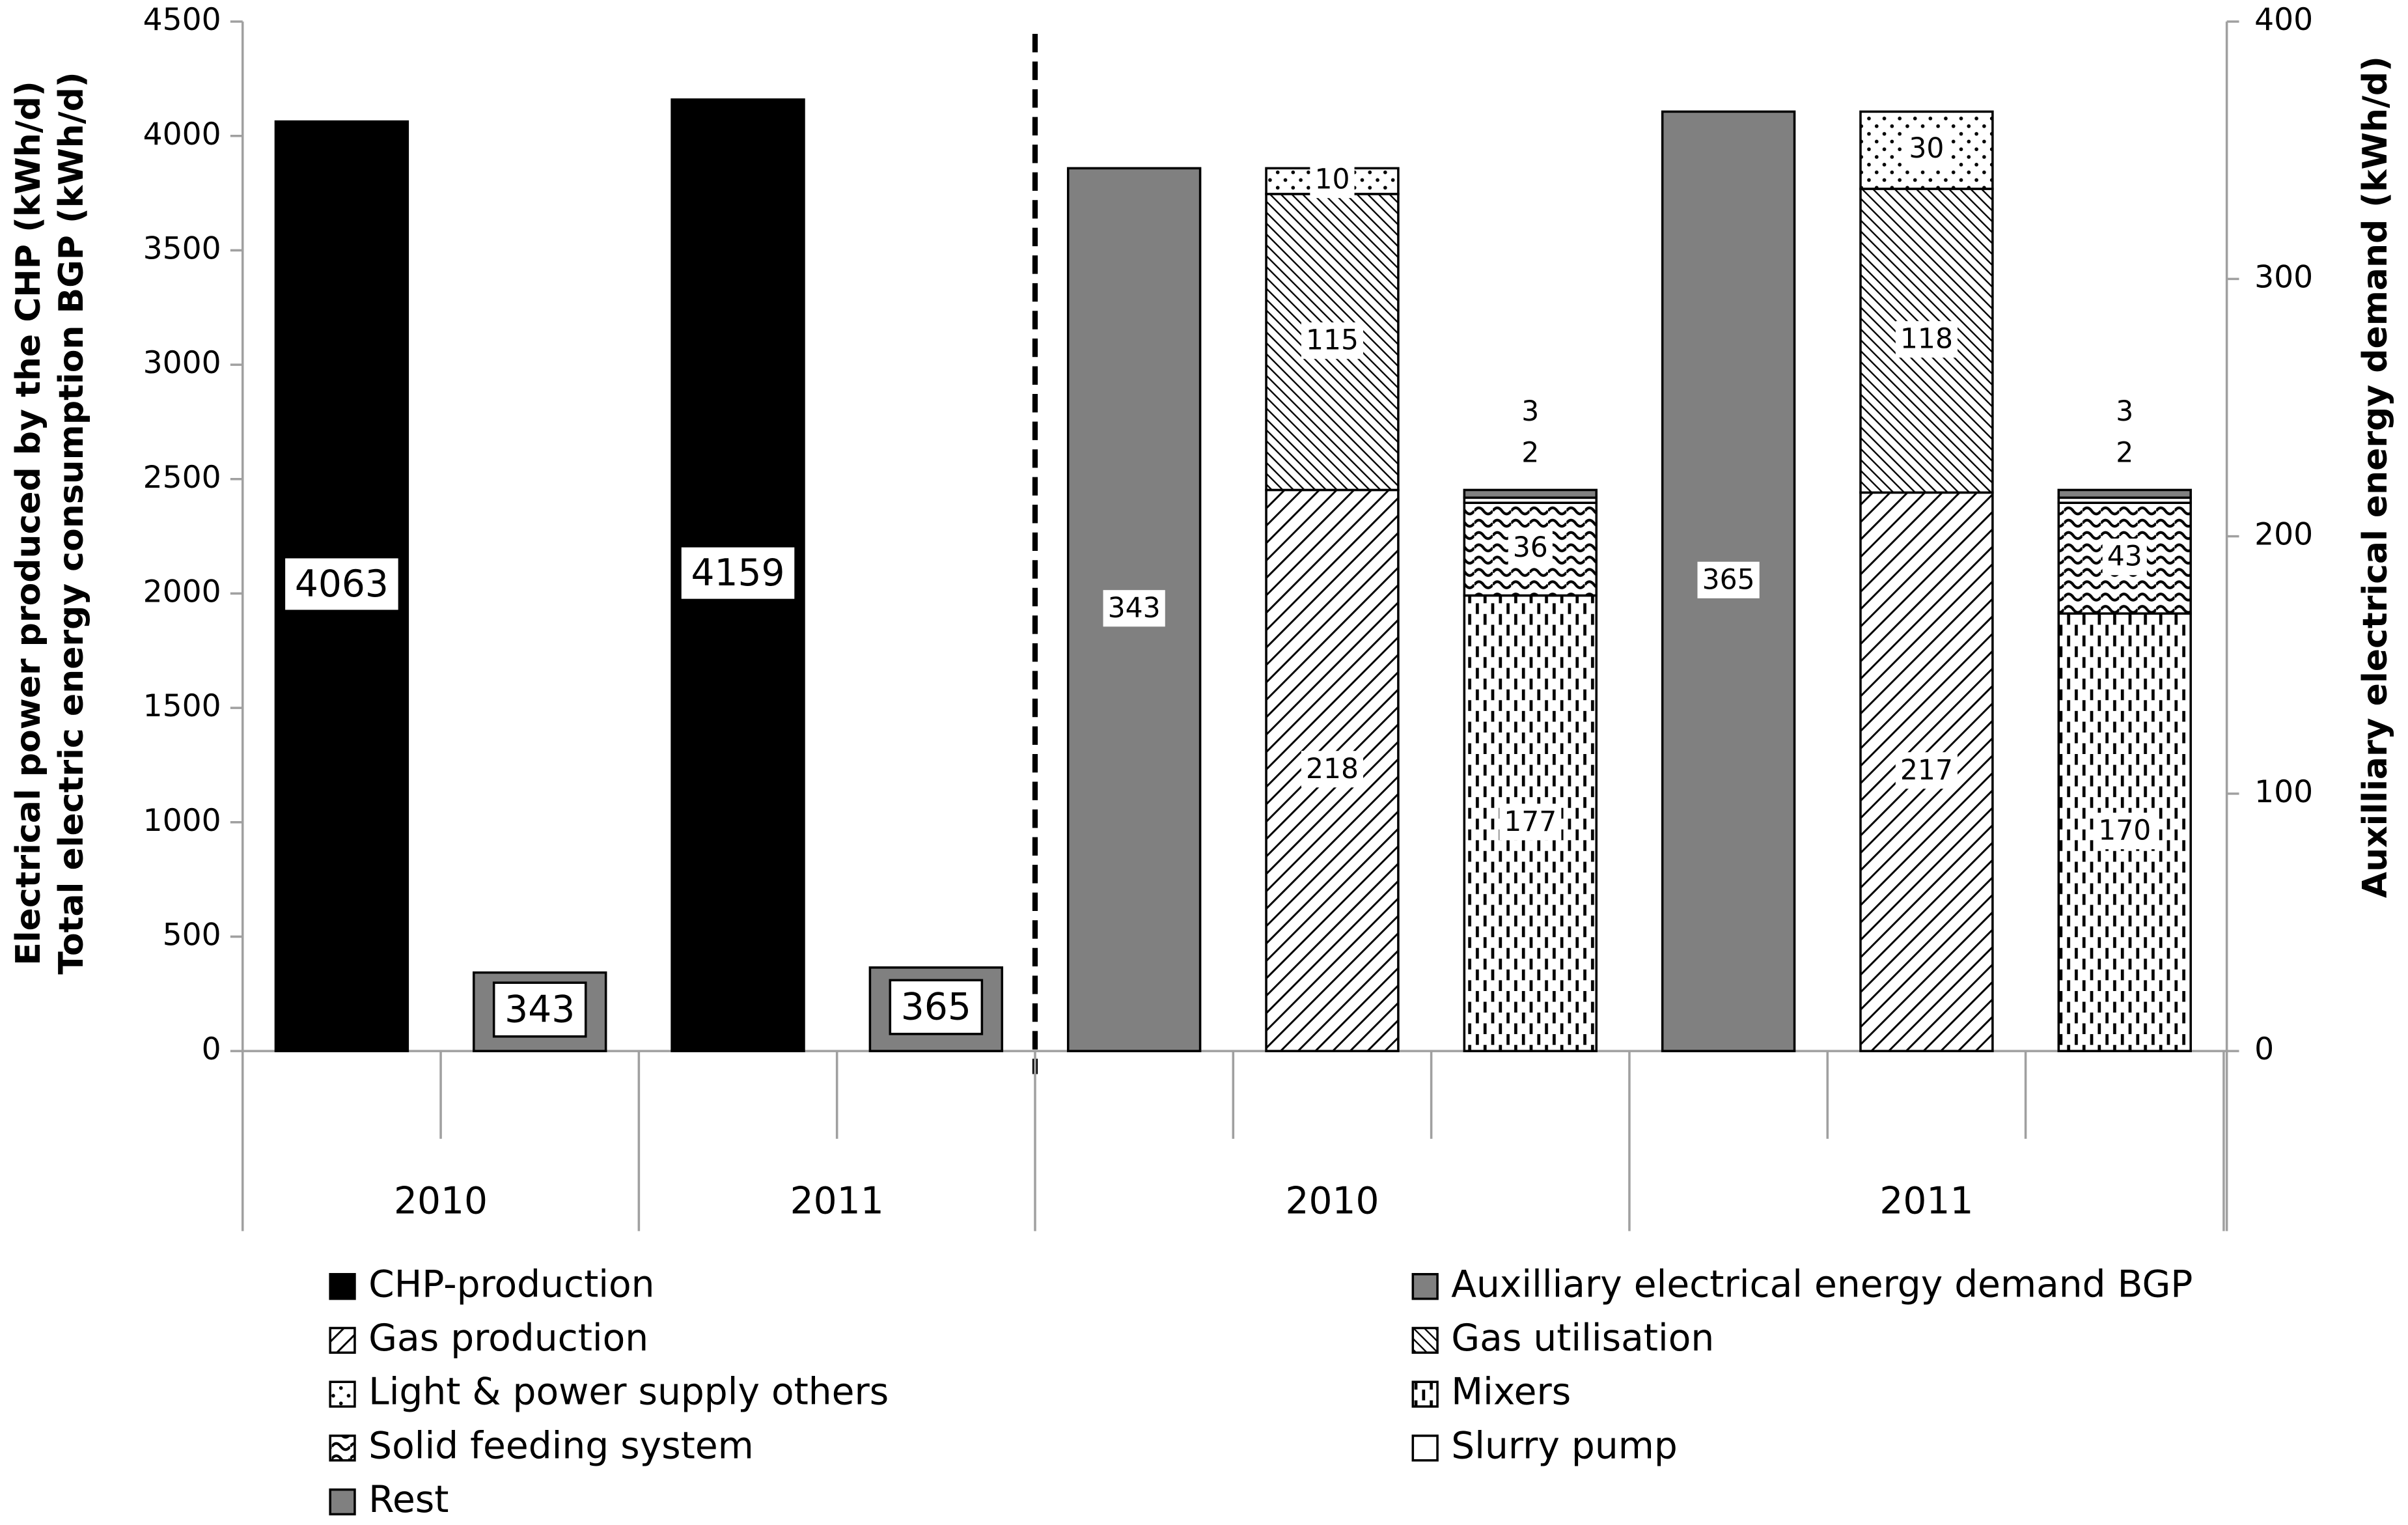  What do you see at coordinates (1582, 1338) in the screenshot?
I see `legend-label: Gas utilisation` at bounding box center [1582, 1338].